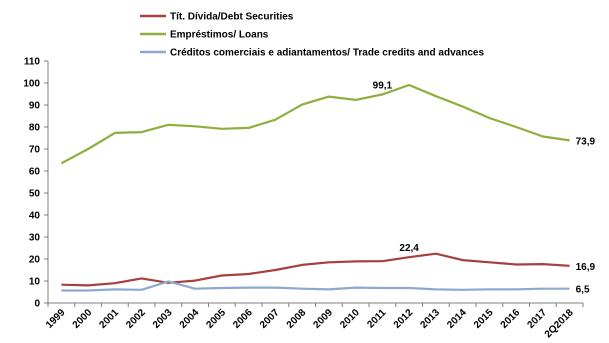  I want to click on y-tick-label: 50, so click(35, 194).